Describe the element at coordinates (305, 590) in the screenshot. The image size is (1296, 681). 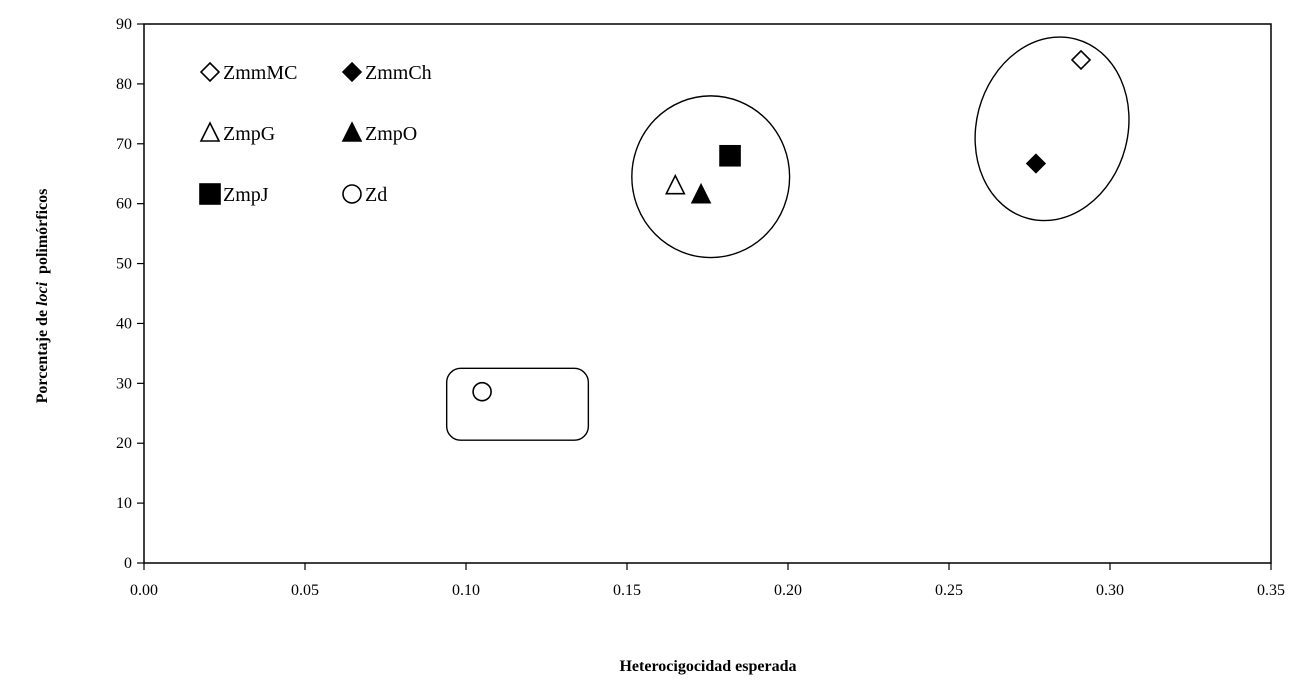
I see `x-tick-label: 0.05` at that location.